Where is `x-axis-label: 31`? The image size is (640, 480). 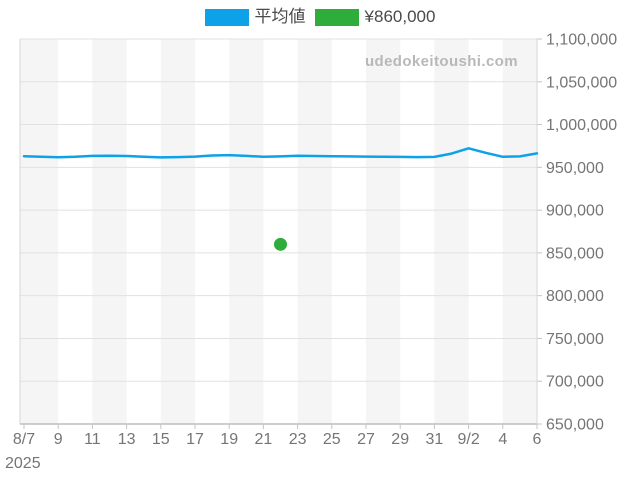
x-axis-label: 31 is located at coordinates (435, 439).